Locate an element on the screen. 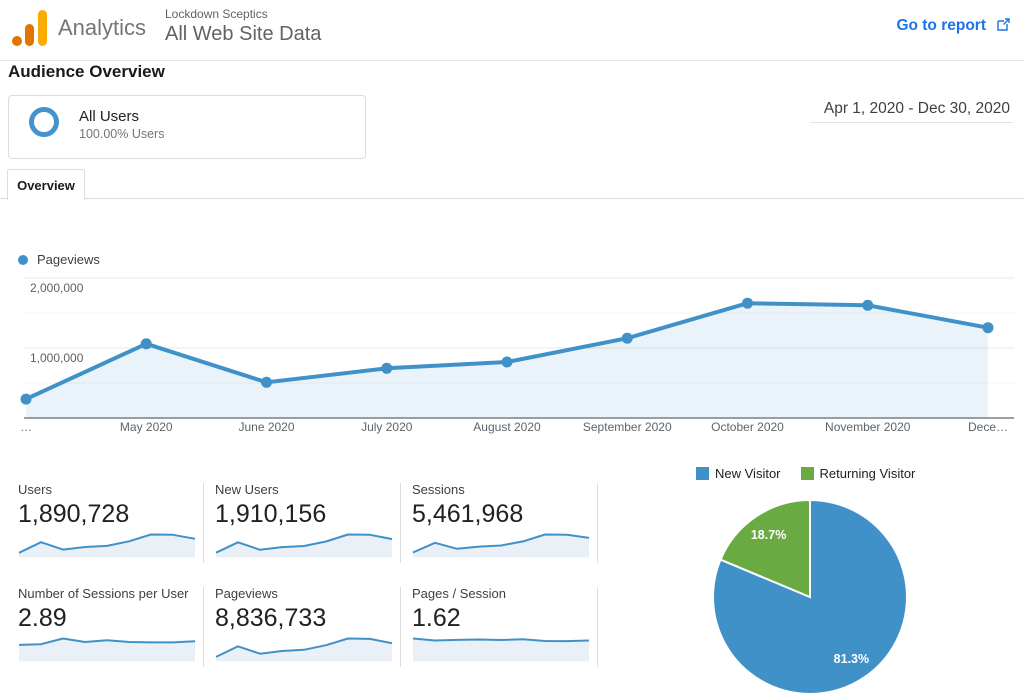 The width and height of the screenshot is (1024, 695). metric-card-pages-per-session: Pages / Session 1.62 is located at coordinates (503, 626).